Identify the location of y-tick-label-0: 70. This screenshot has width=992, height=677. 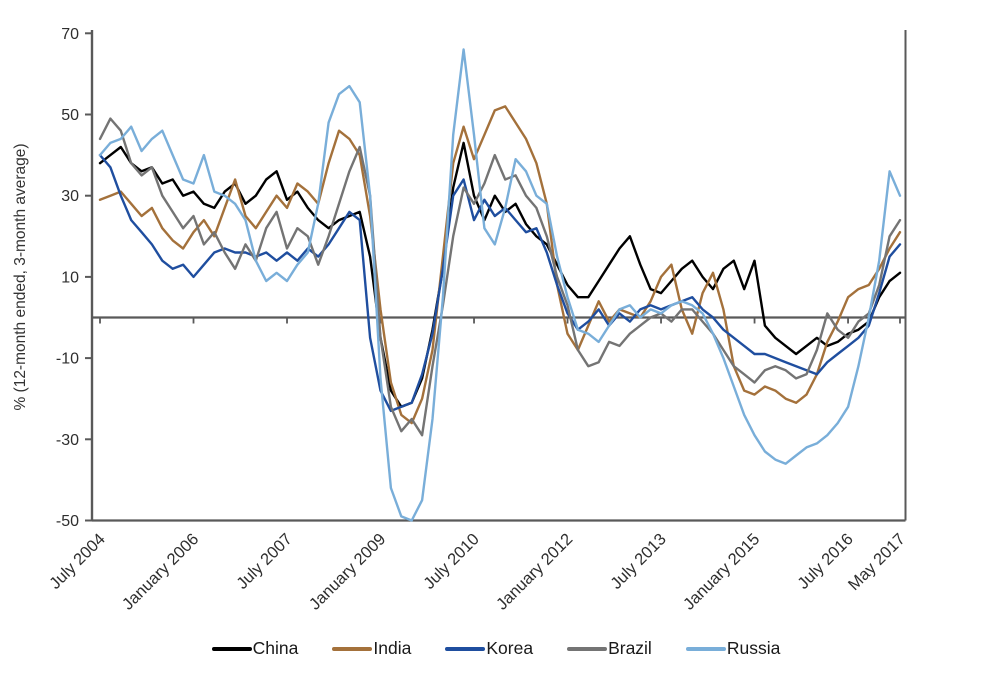
(70, 34).